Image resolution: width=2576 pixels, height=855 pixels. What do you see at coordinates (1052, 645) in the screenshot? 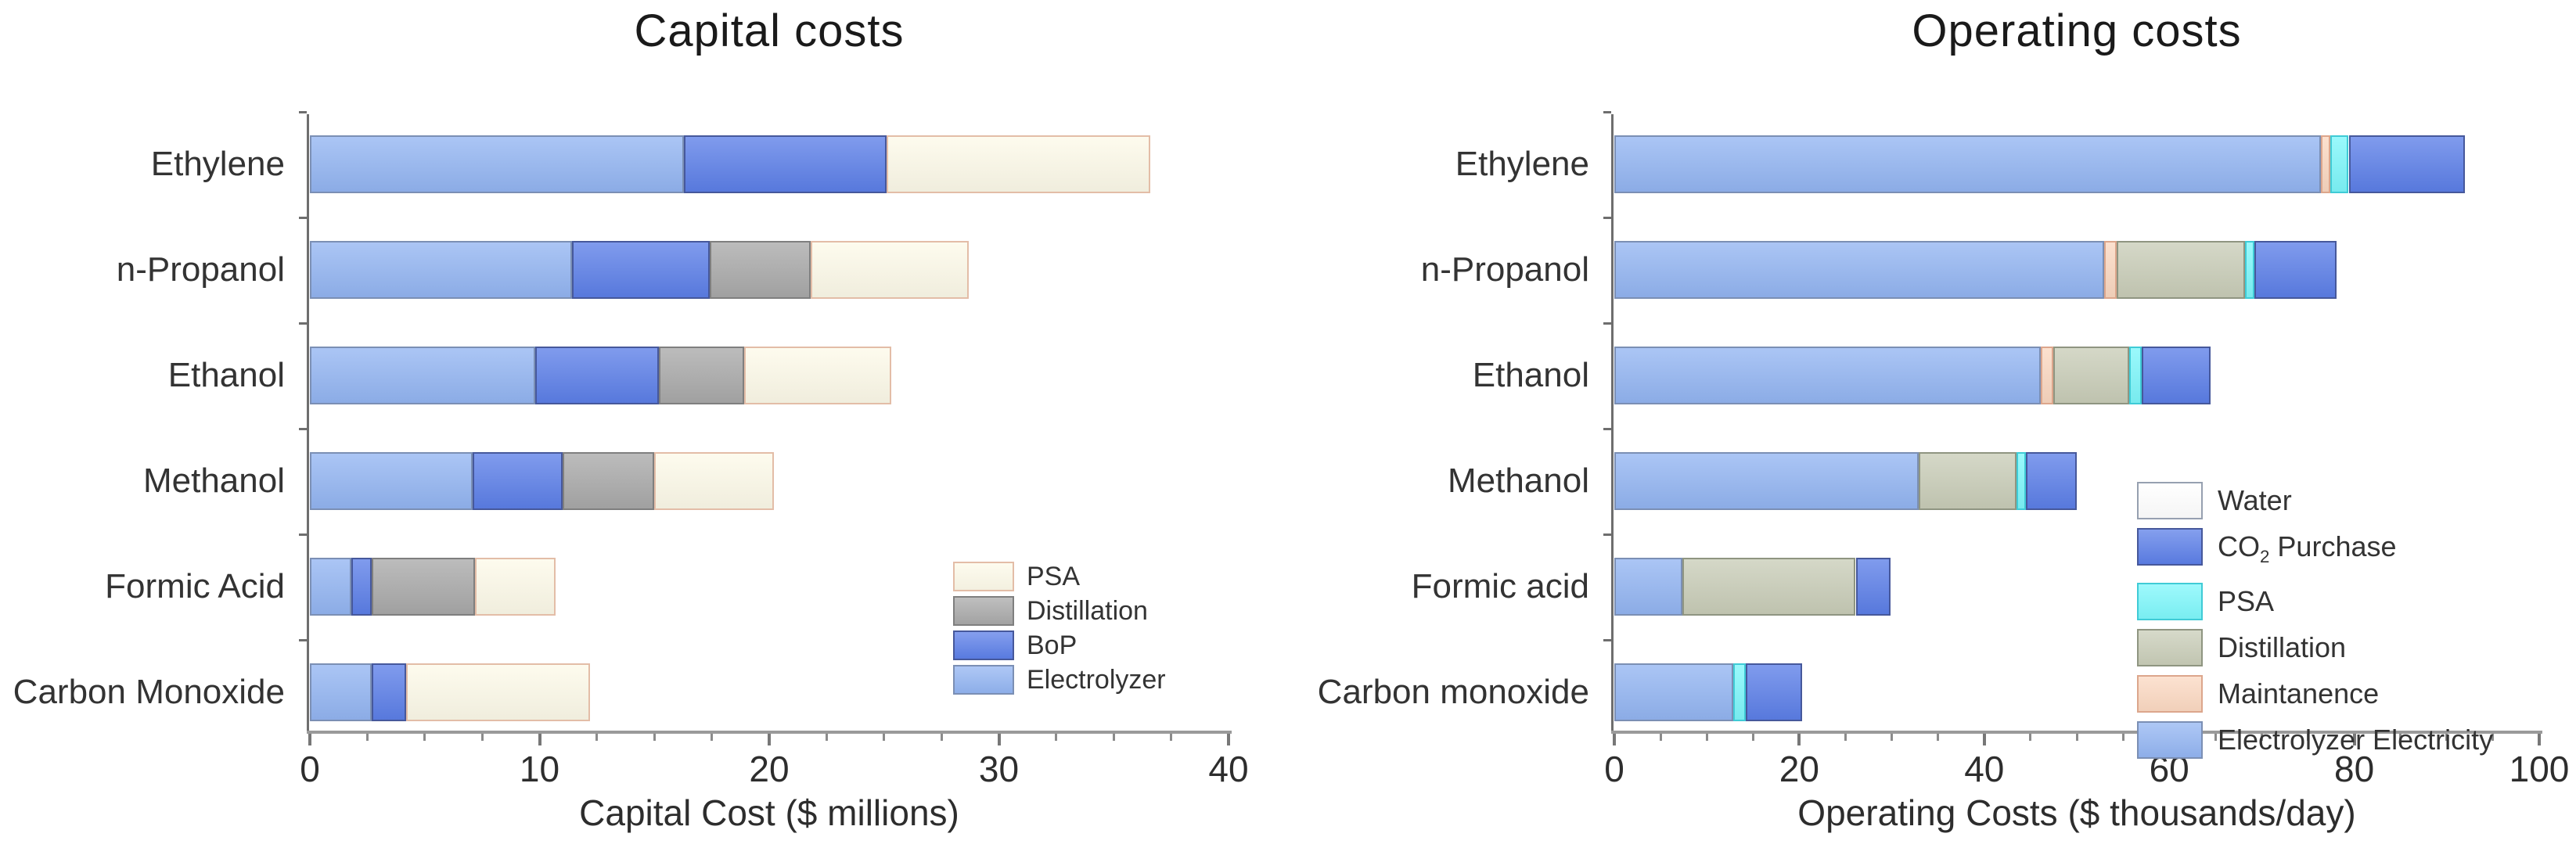
I see `legend-label: BoP` at bounding box center [1052, 645].